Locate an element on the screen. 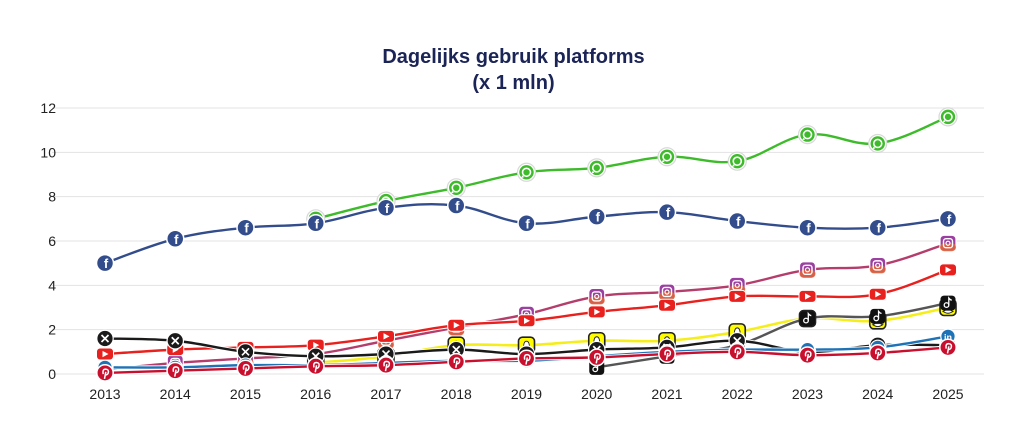 Image resolution: width=1027 pixels, height=440 pixels. x-tick-label: 2025 is located at coordinates (947, 394).